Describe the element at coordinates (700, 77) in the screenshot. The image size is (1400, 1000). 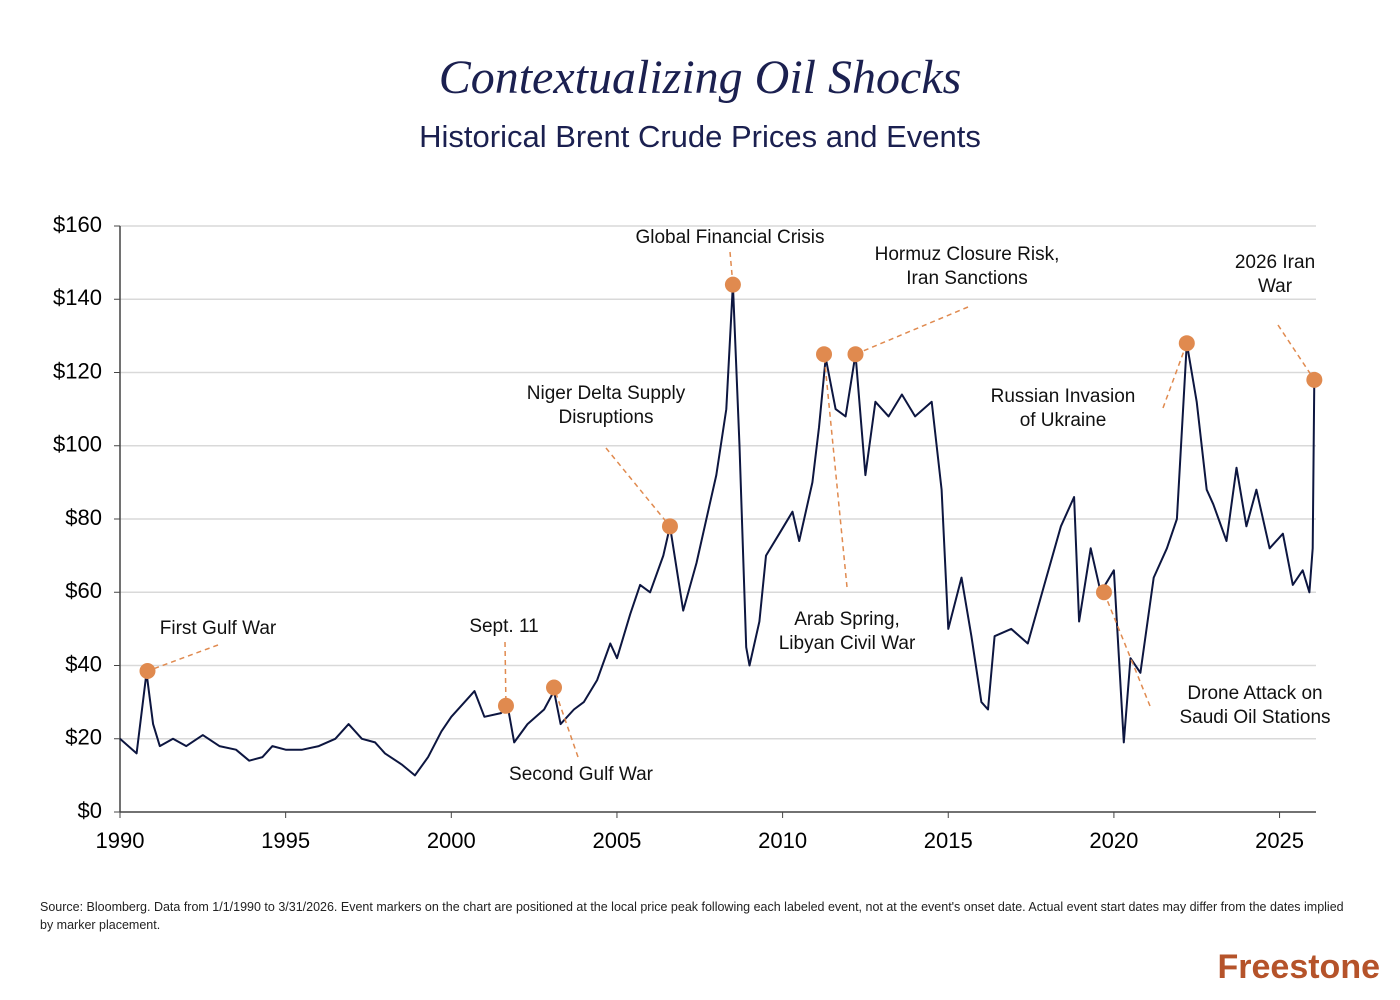
I see `chart-title: Contextualizing Oil Shocks` at that location.